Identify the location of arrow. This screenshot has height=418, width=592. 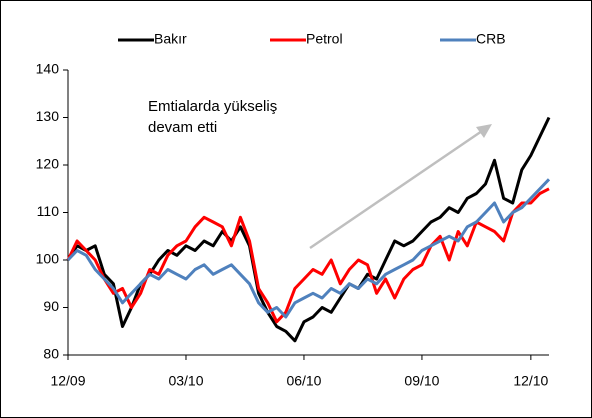
(396, 189).